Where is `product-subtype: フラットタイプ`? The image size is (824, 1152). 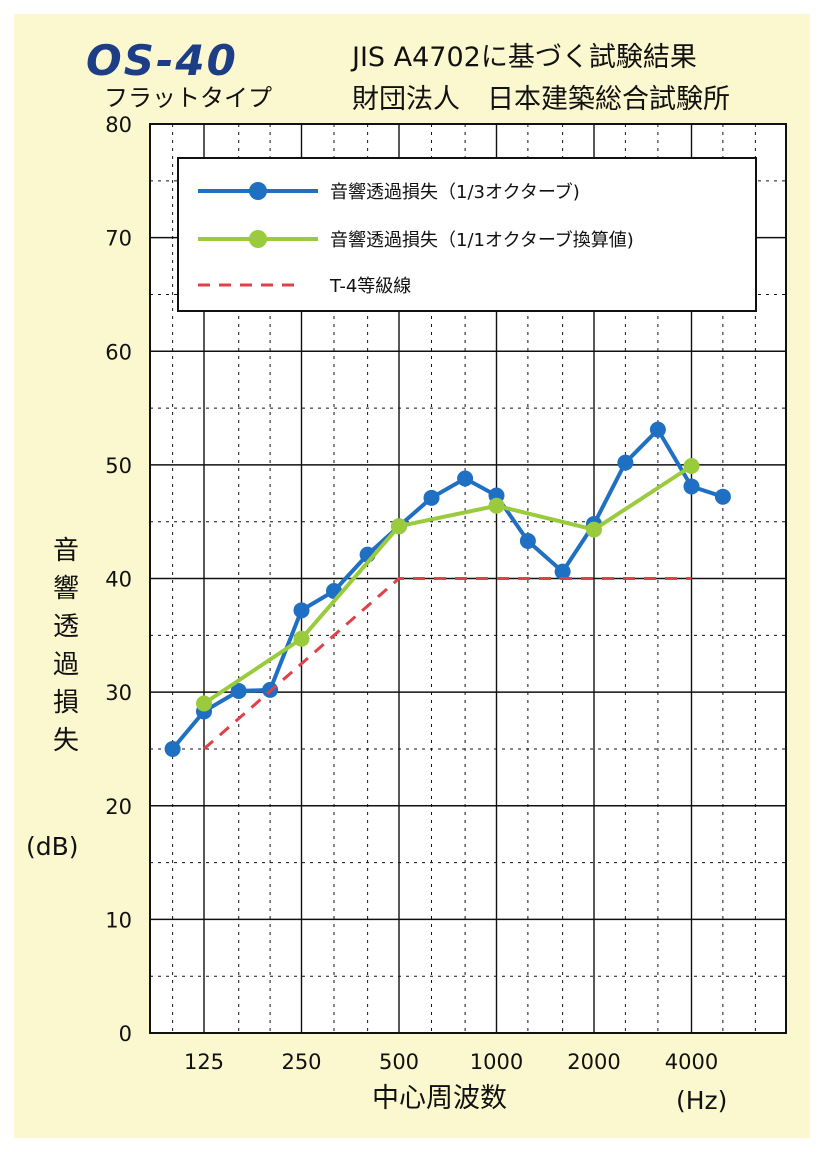
product-subtype: フラットタイプ is located at coordinates (188, 98).